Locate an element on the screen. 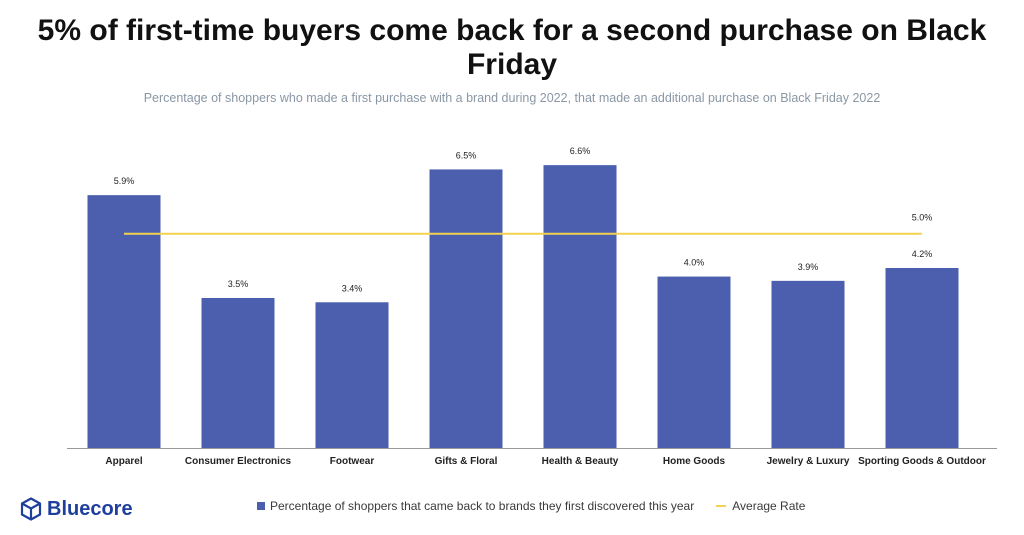  x-tick-label: Home Goods is located at coordinates (694, 461).